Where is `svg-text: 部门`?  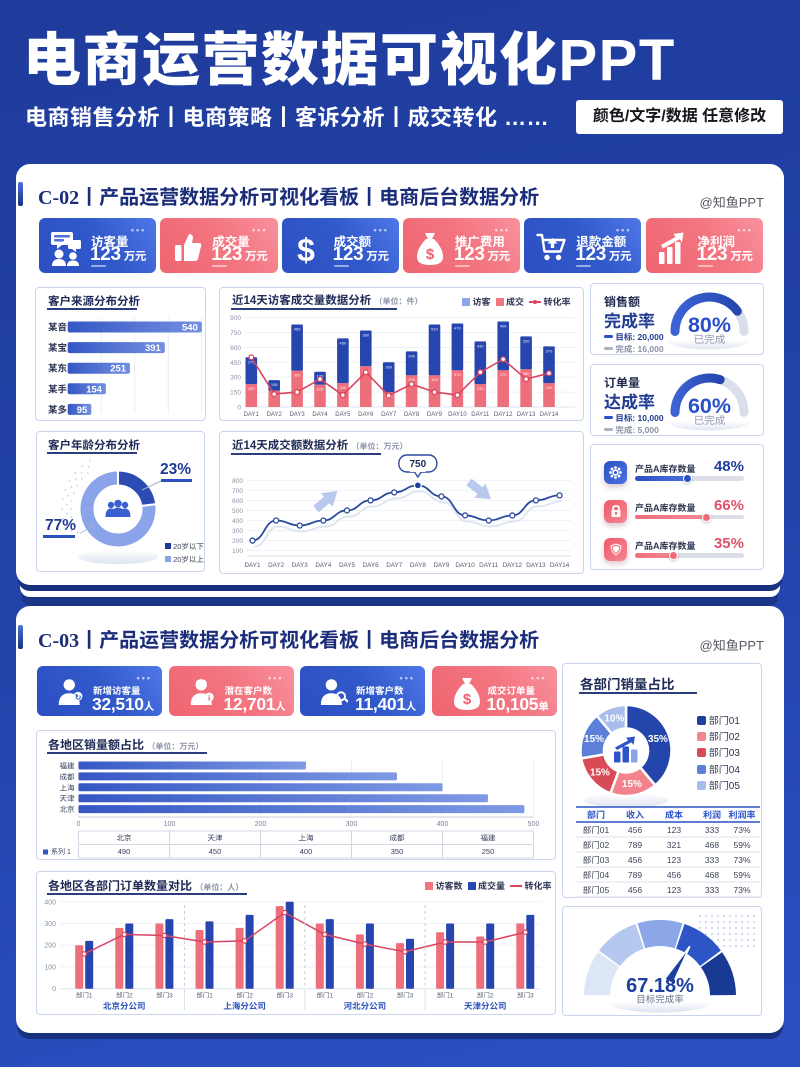
svg-text: 部门 is located at coordinates (596, 815).